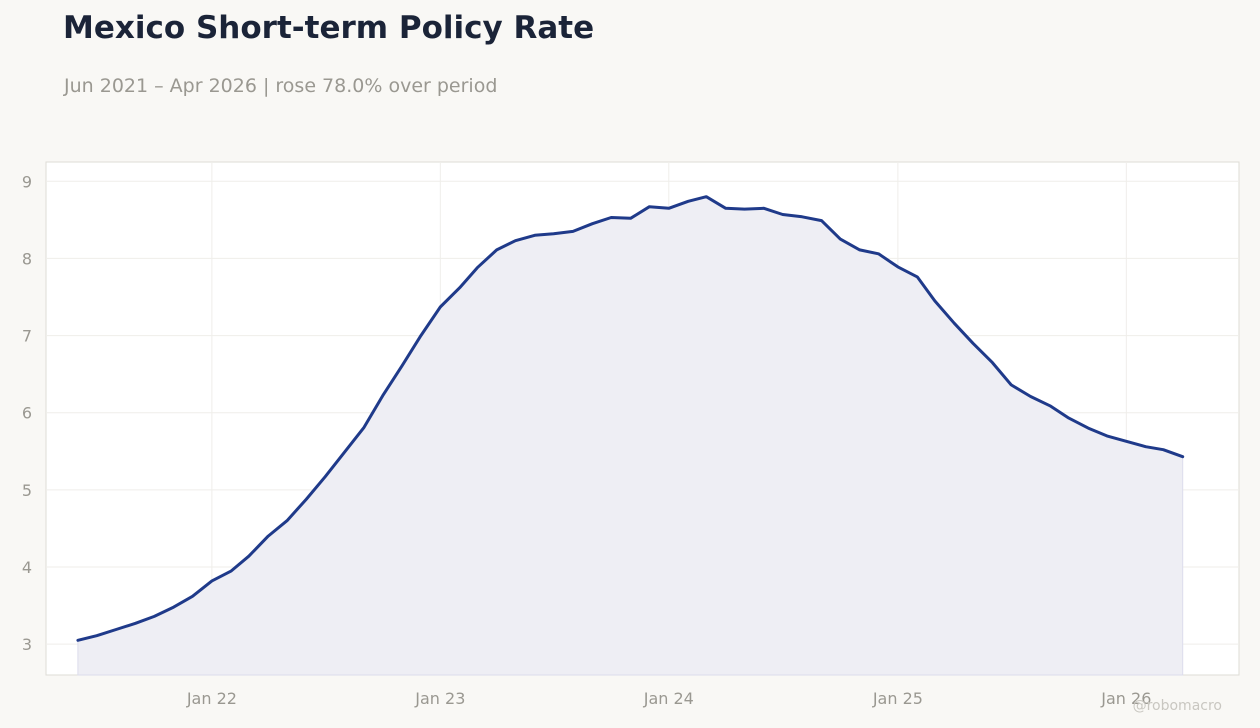 The image size is (1260, 728). Describe the element at coordinates (27, 413) in the screenshot. I see `y-tick-label: 6` at that location.